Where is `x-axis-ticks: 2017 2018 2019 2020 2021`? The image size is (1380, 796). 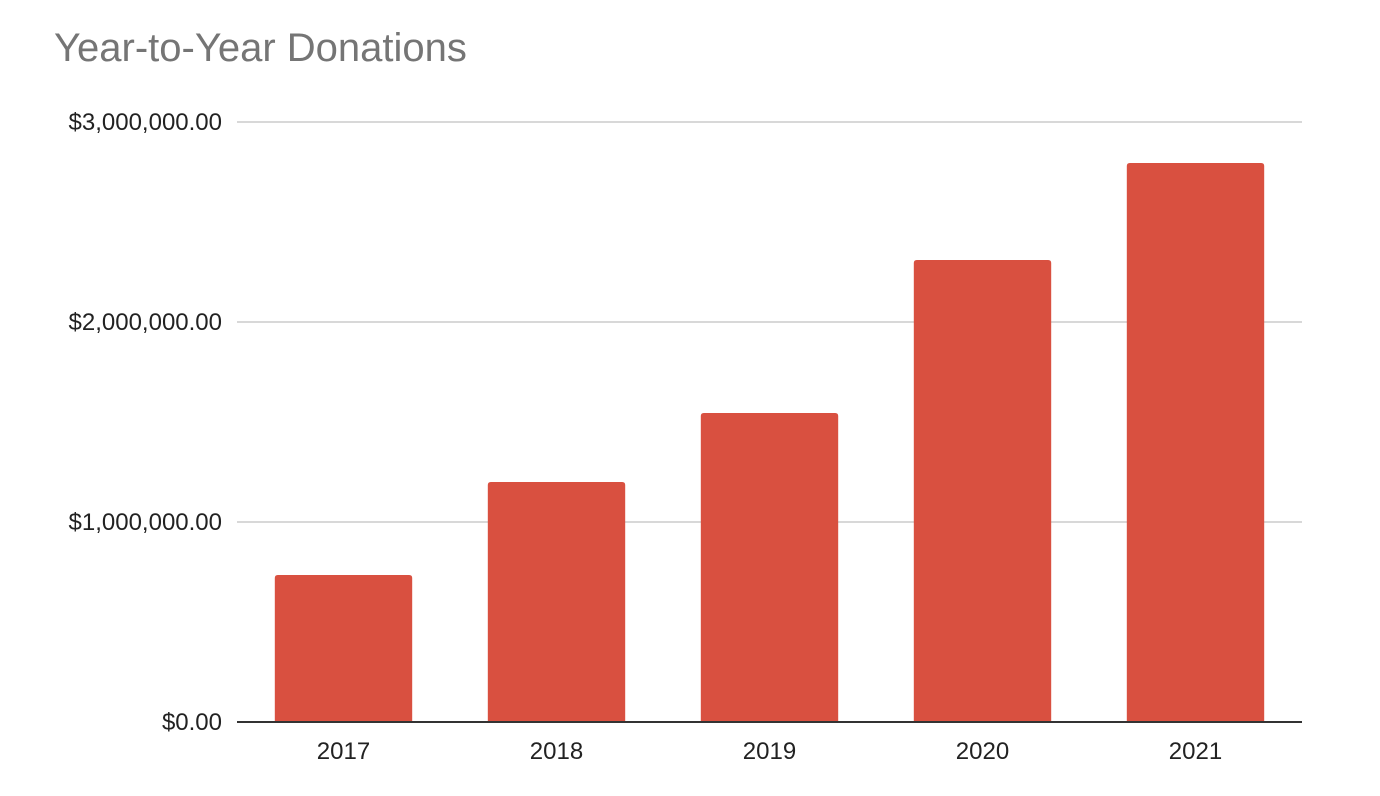
x-axis-ticks: 2017 2018 2019 2020 2021 is located at coordinates (769, 751).